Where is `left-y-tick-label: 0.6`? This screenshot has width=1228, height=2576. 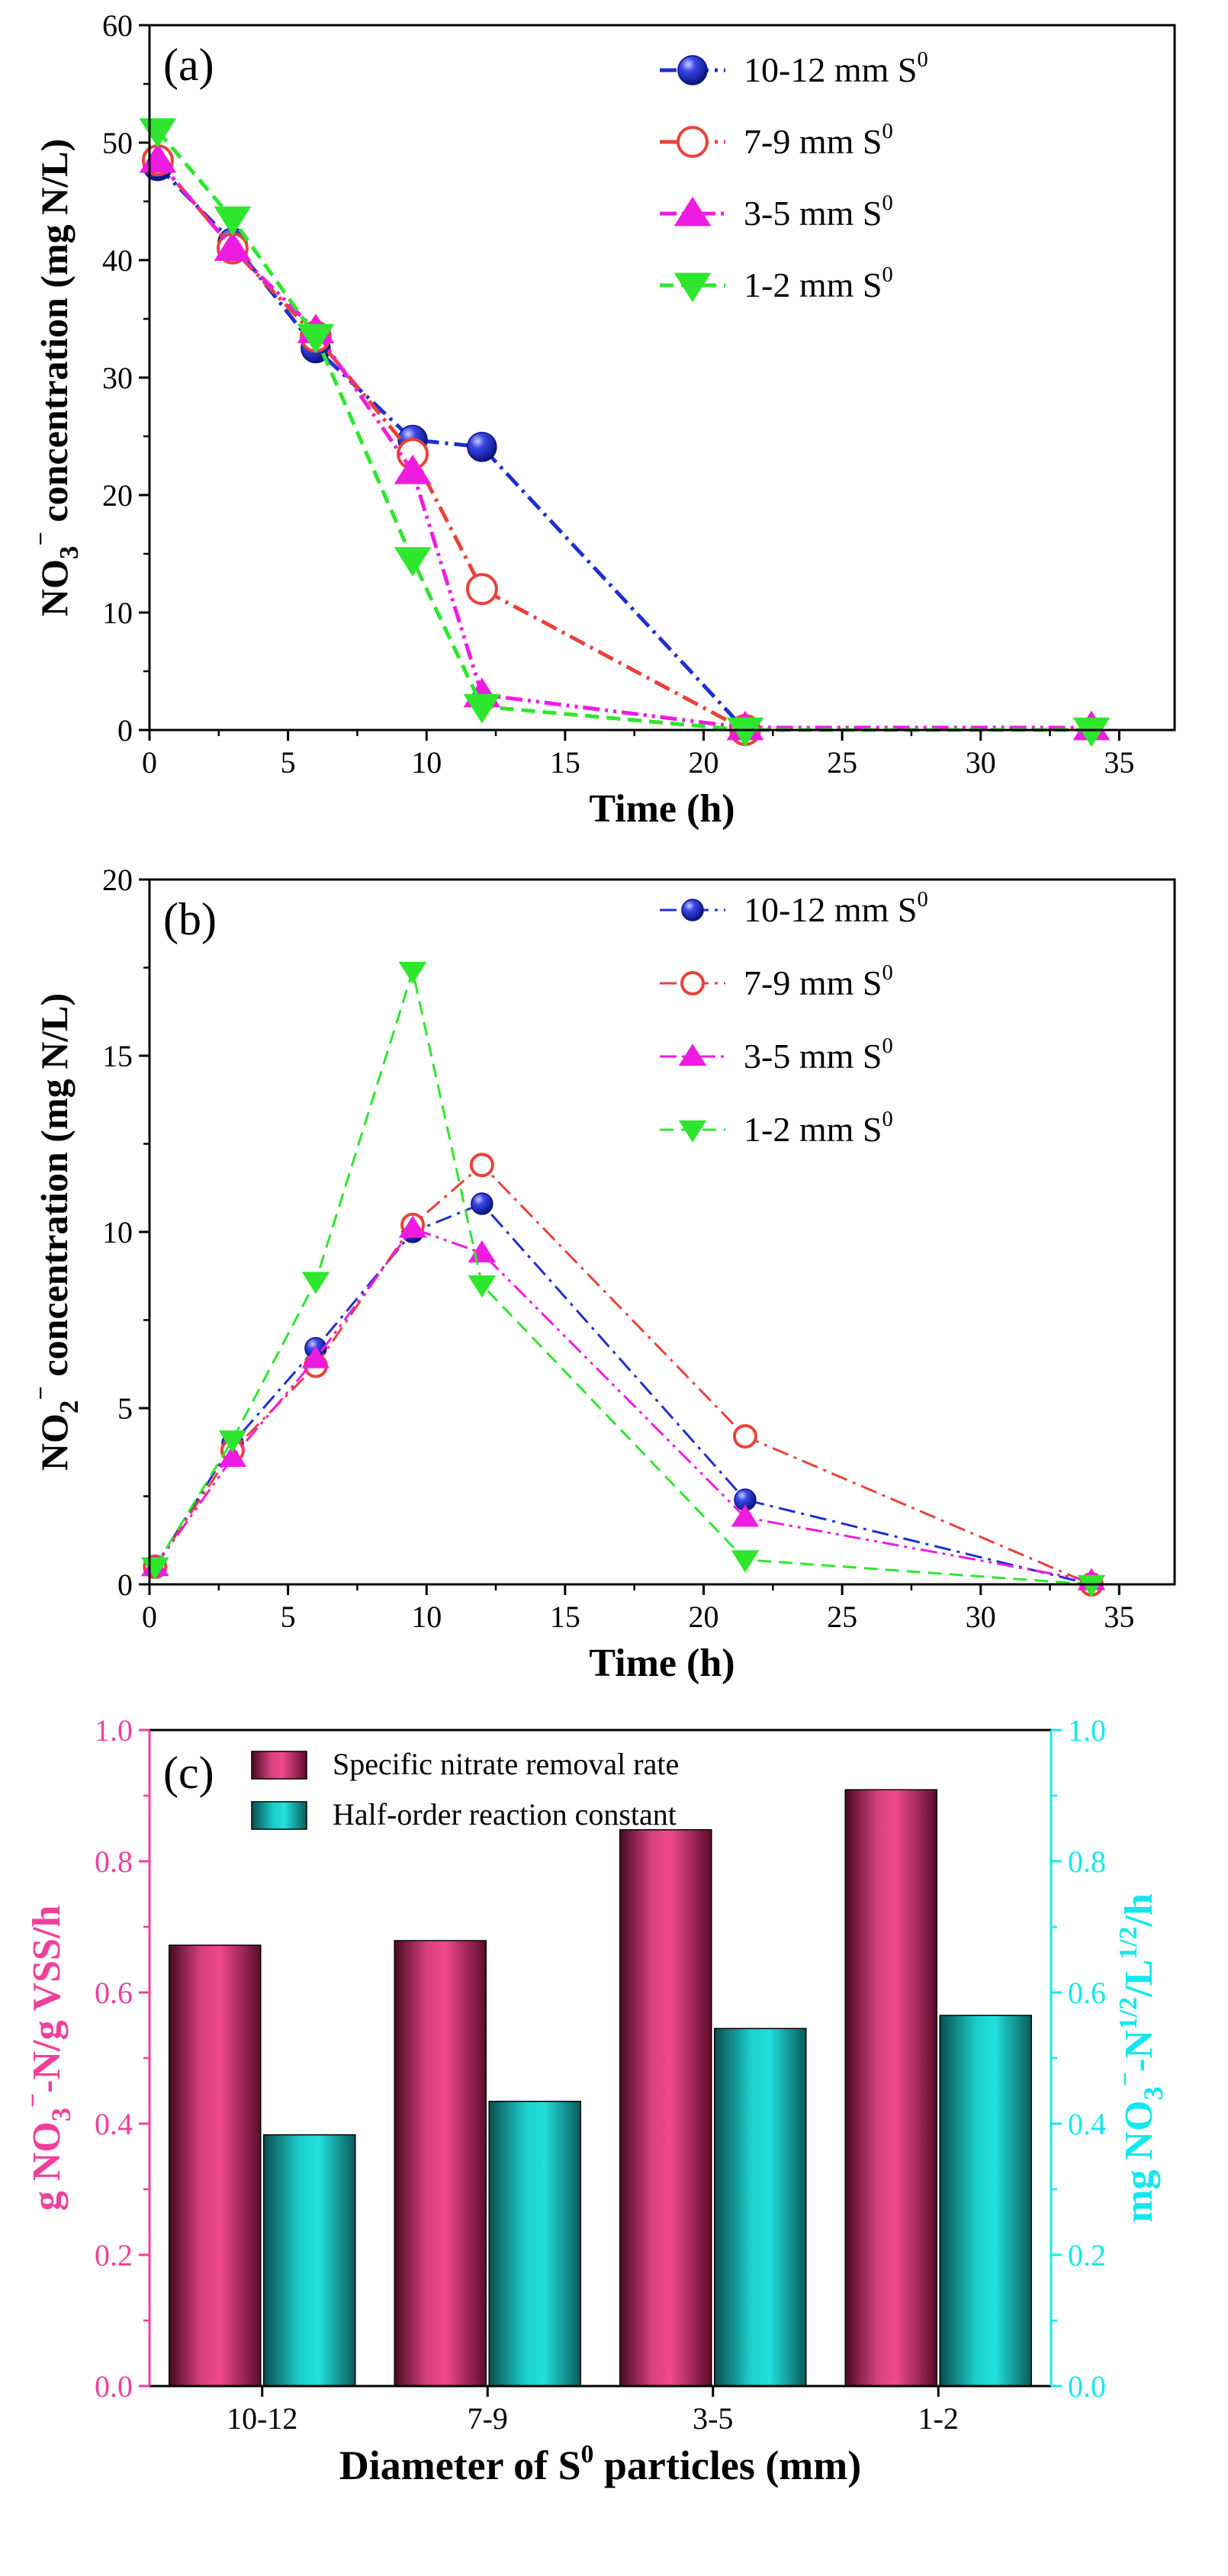
left-y-tick-label: 0.6 is located at coordinates (114, 1993).